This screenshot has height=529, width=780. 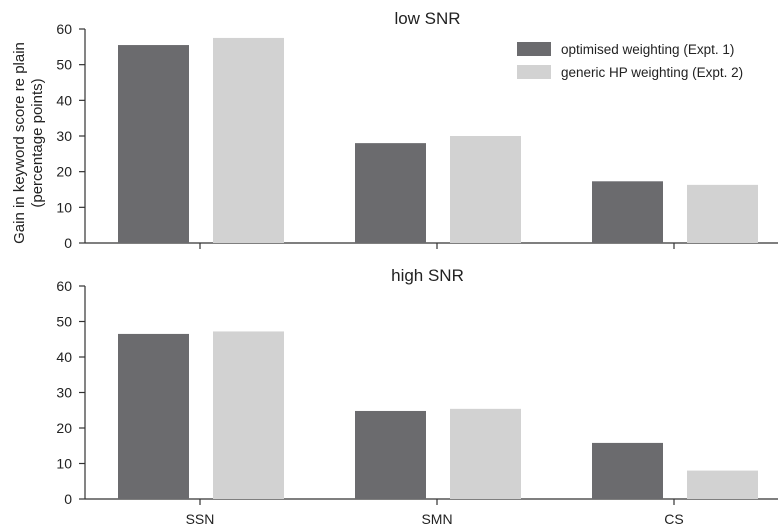 I want to click on legend-label: optimised weighting (Expt. 1), so click(x=647, y=49).